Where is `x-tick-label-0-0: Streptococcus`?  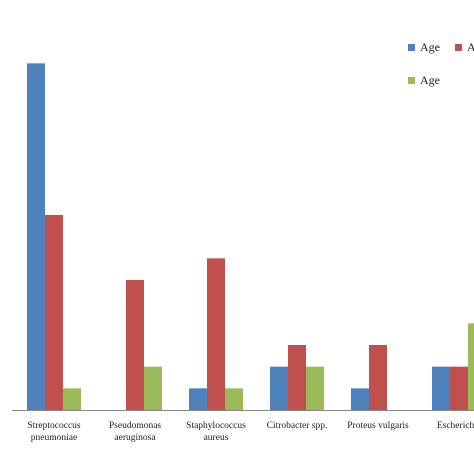
x-tick-label-0-0: Streptococcus is located at coordinates (54, 426).